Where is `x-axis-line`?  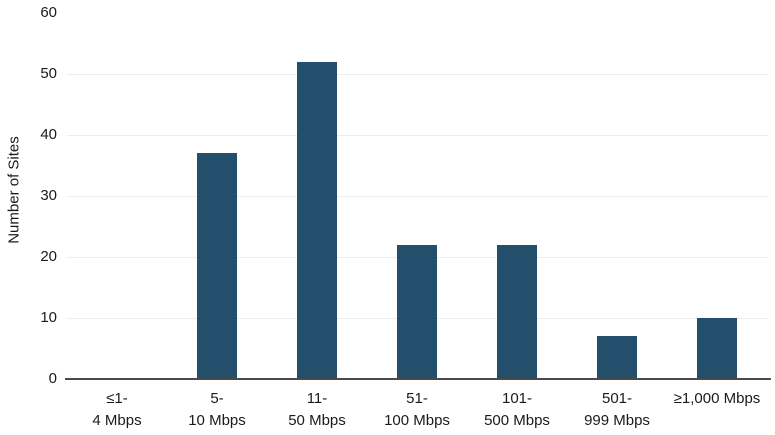 x-axis-line is located at coordinates (418, 379).